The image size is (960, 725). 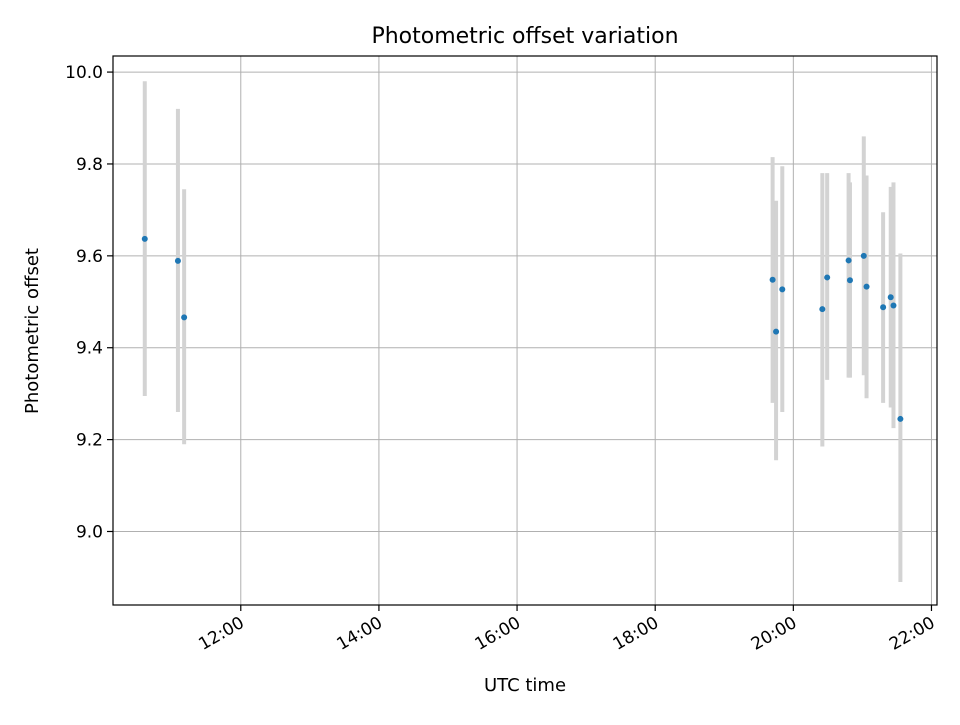 What do you see at coordinates (84, 73) in the screenshot?
I see `y-tick-label: 10.0` at bounding box center [84, 73].